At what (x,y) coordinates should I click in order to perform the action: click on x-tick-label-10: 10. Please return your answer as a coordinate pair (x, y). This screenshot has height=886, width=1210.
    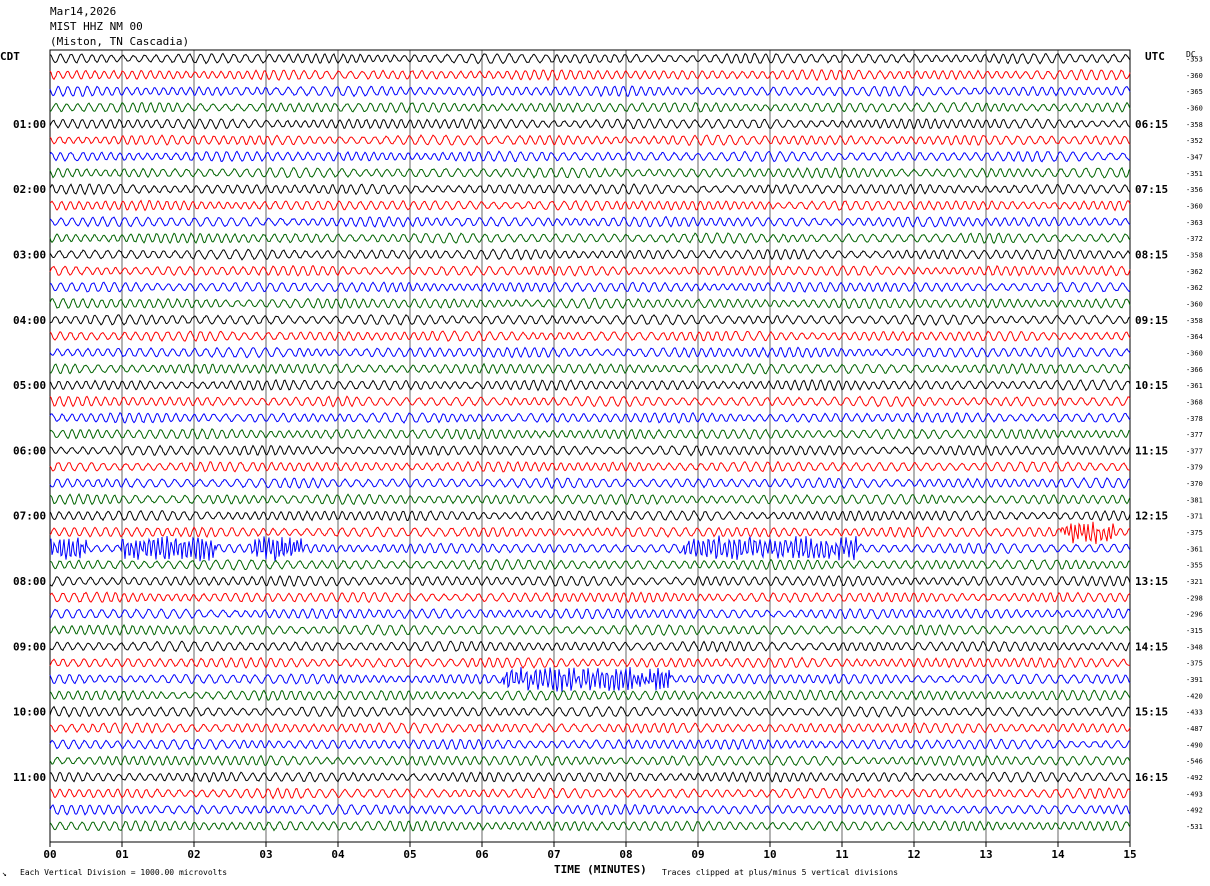
    Looking at the image, I should click on (769, 854).